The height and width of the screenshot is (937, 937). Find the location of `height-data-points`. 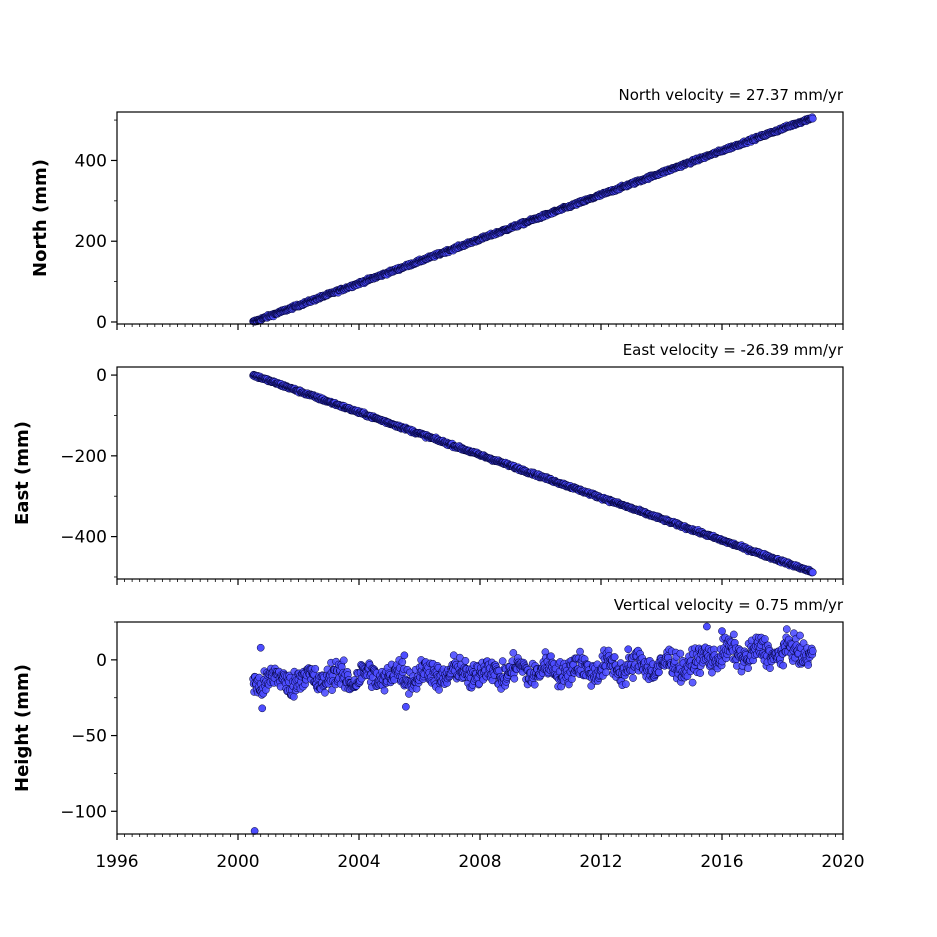

height-data-points is located at coordinates (533, 728).